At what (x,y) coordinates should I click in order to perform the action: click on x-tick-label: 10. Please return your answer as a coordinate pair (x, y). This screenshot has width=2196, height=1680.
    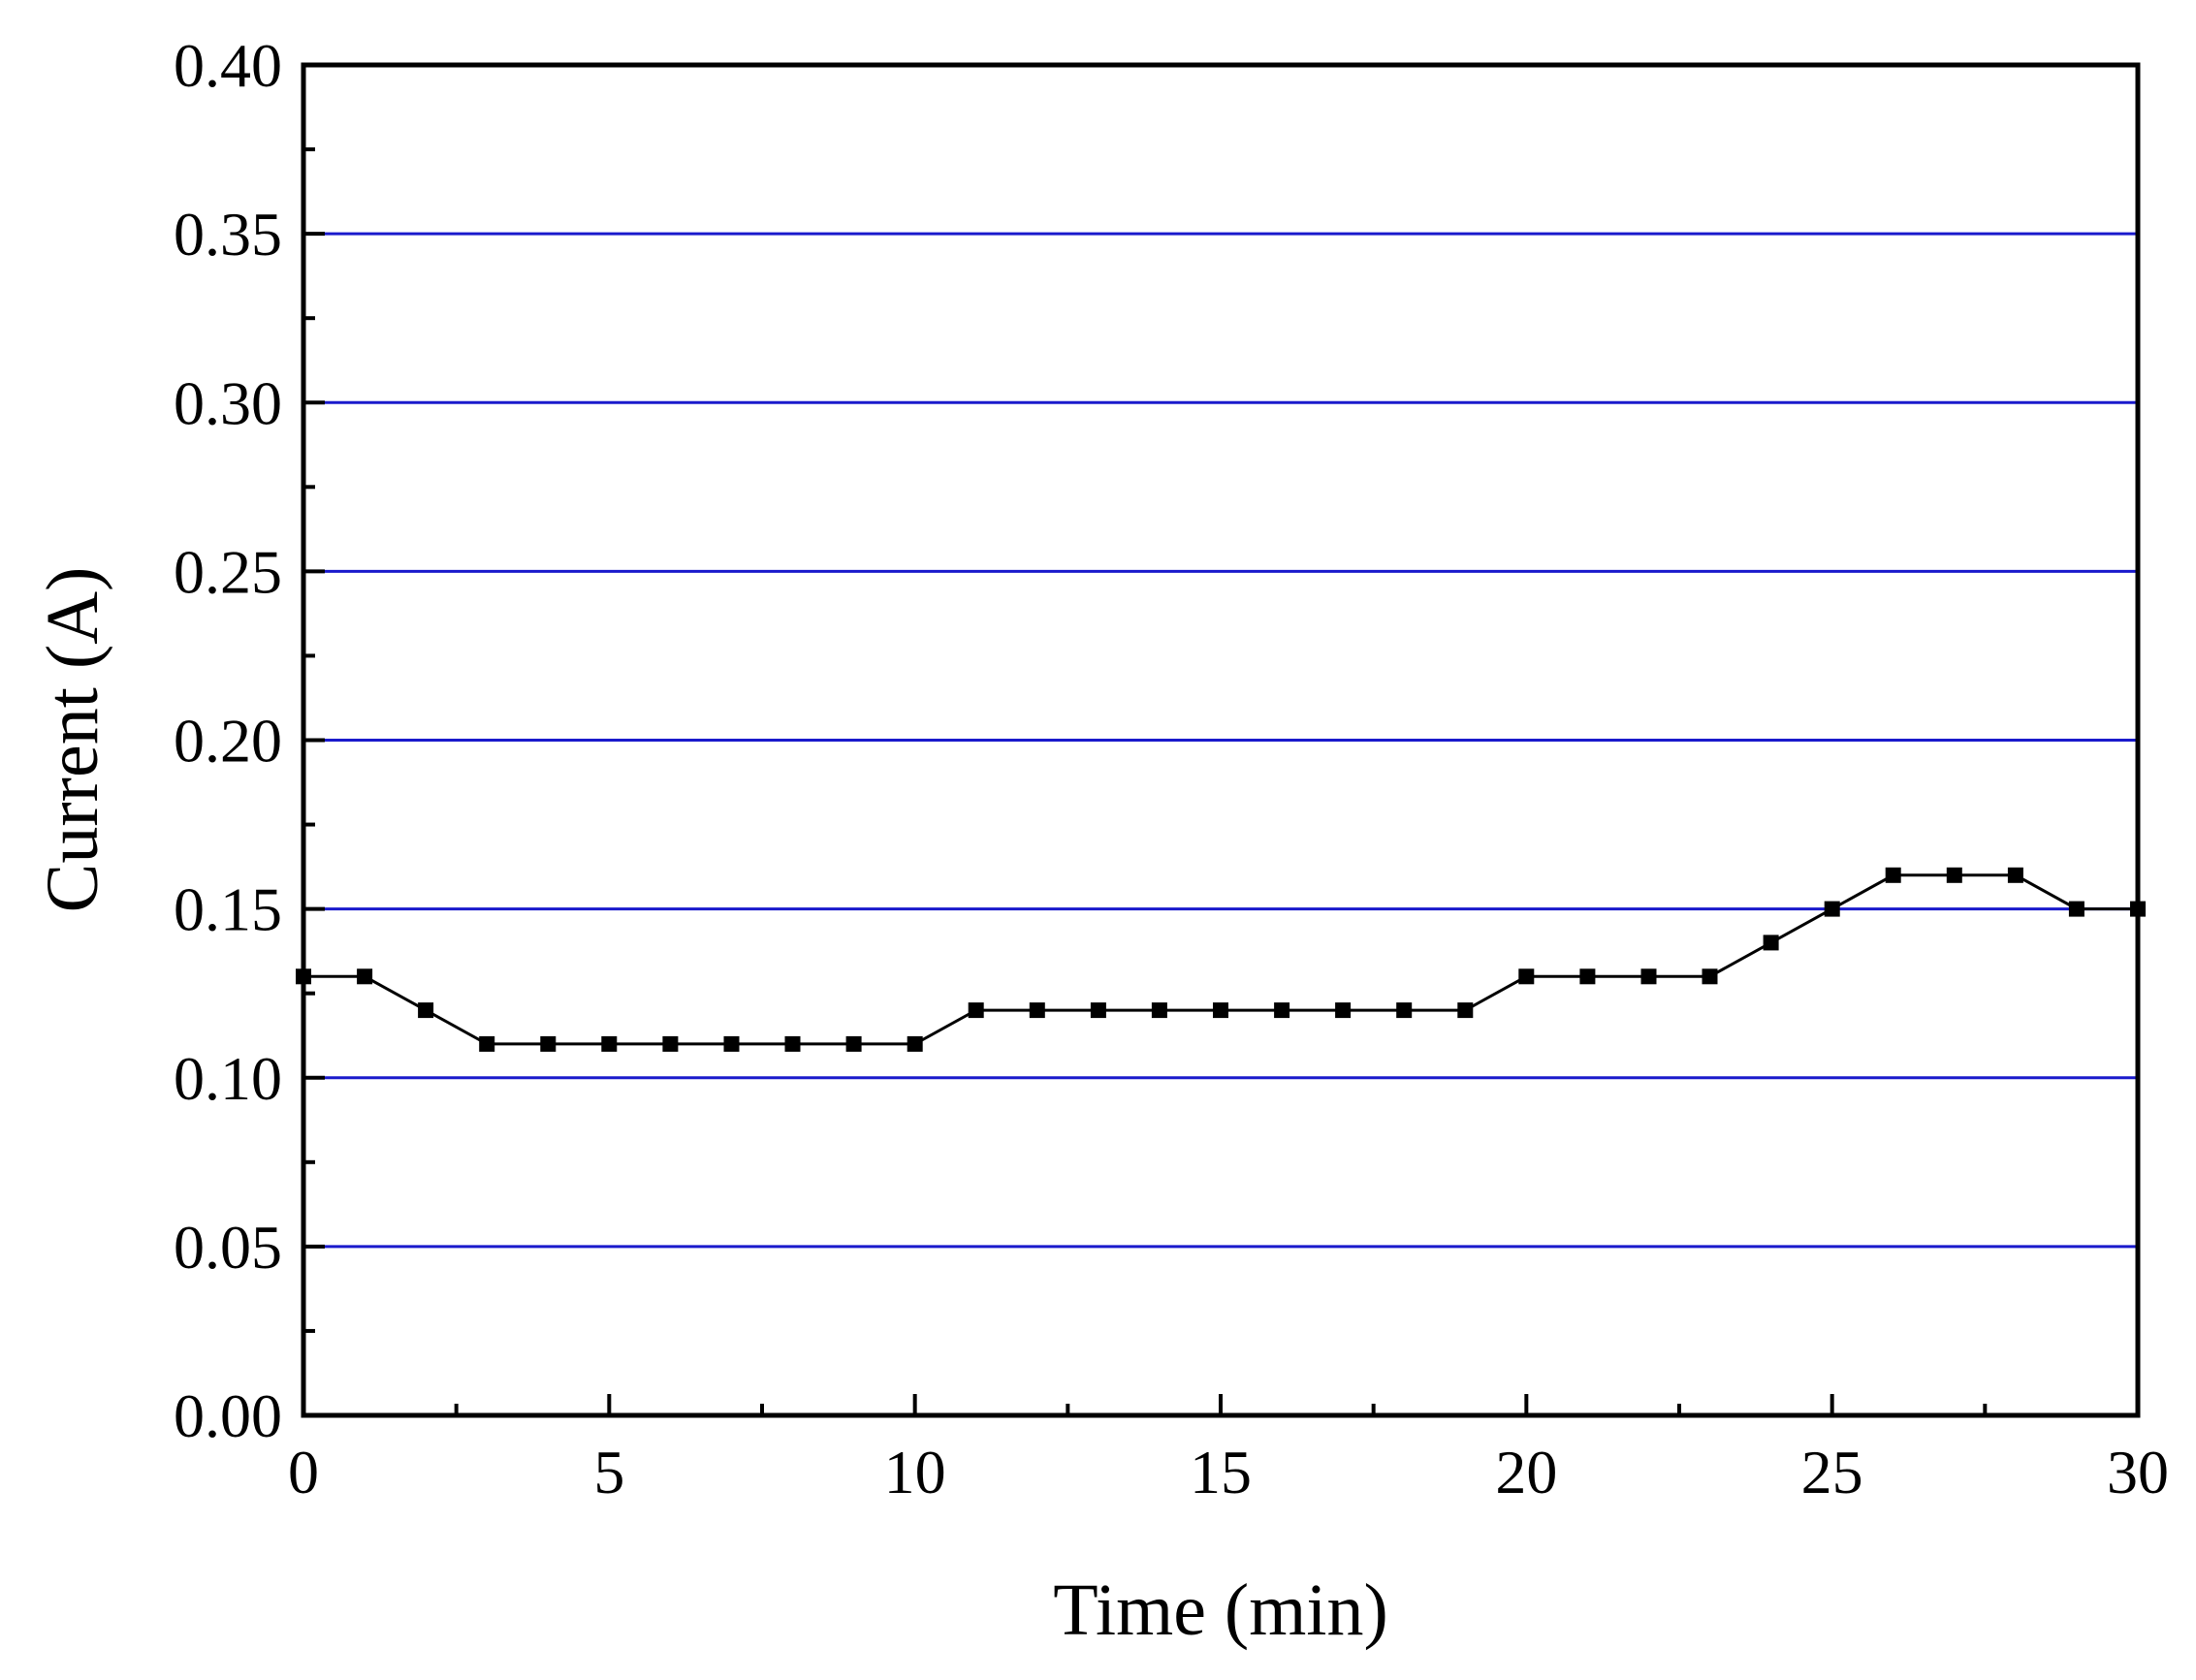
    Looking at the image, I should click on (915, 1472).